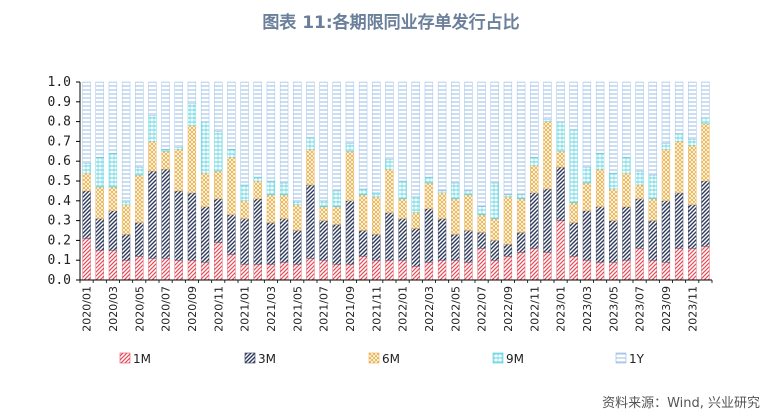  What do you see at coordinates (284, 189) in the screenshot?
I see `bar-9M-2021/04` at bounding box center [284, 189].